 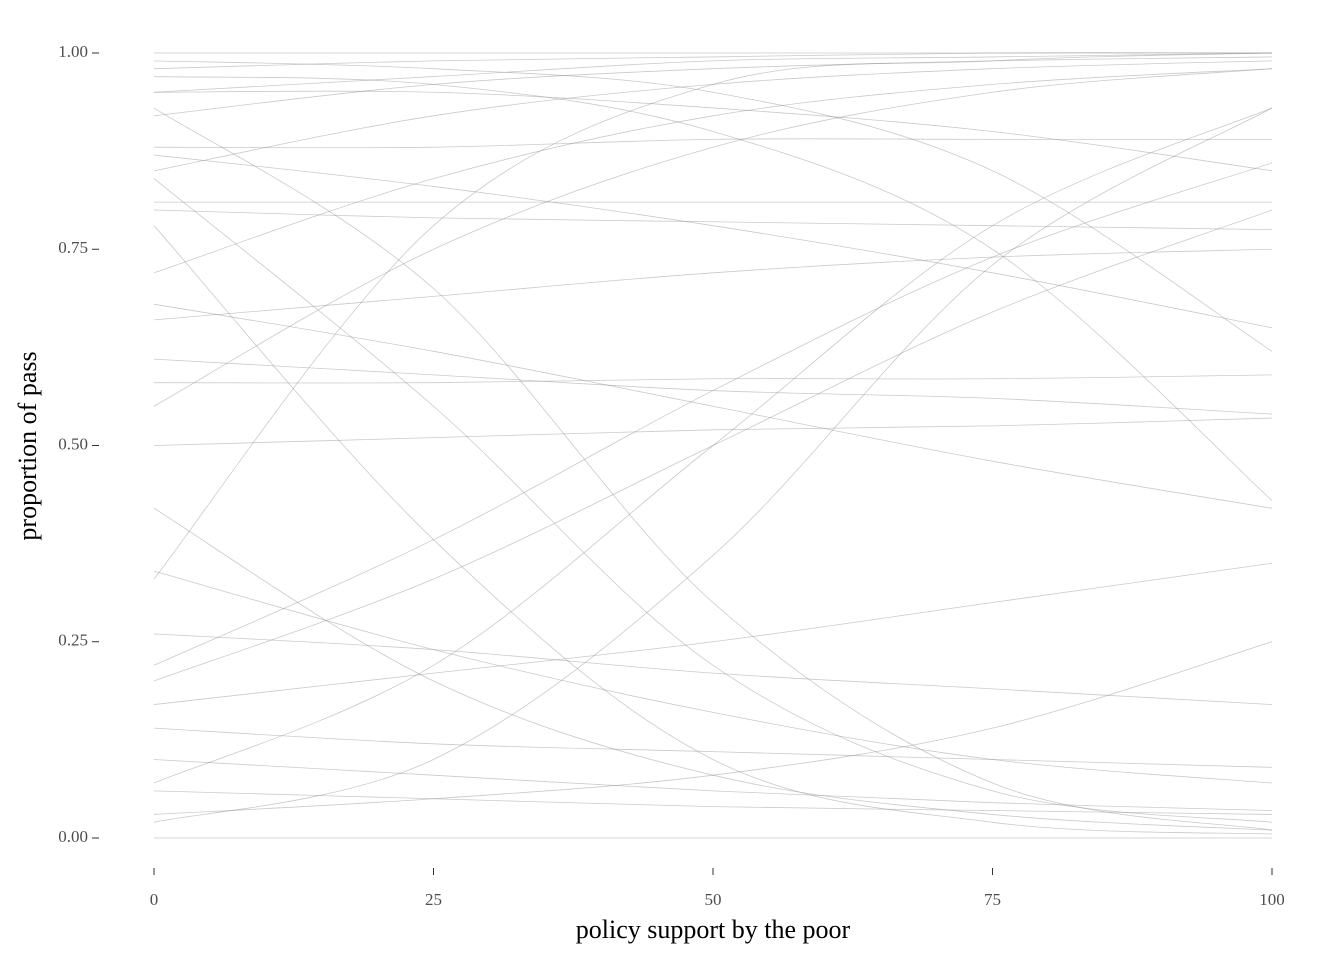 What do you see at coordinates (73, 836) in the screenshot?
I see `y-tick-label: 0.00` at bounding box center [73, 836].